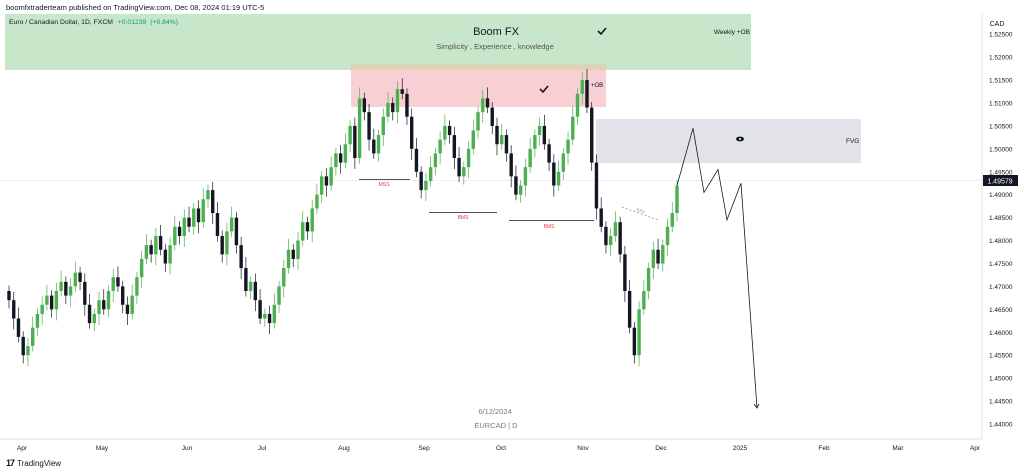 Image resolution: width=1024 pixels, height=474 pixels. Describe the element at coordinates (1001, 241) in the screenshot. I see `y-tick-label: 1.48000` at that location.